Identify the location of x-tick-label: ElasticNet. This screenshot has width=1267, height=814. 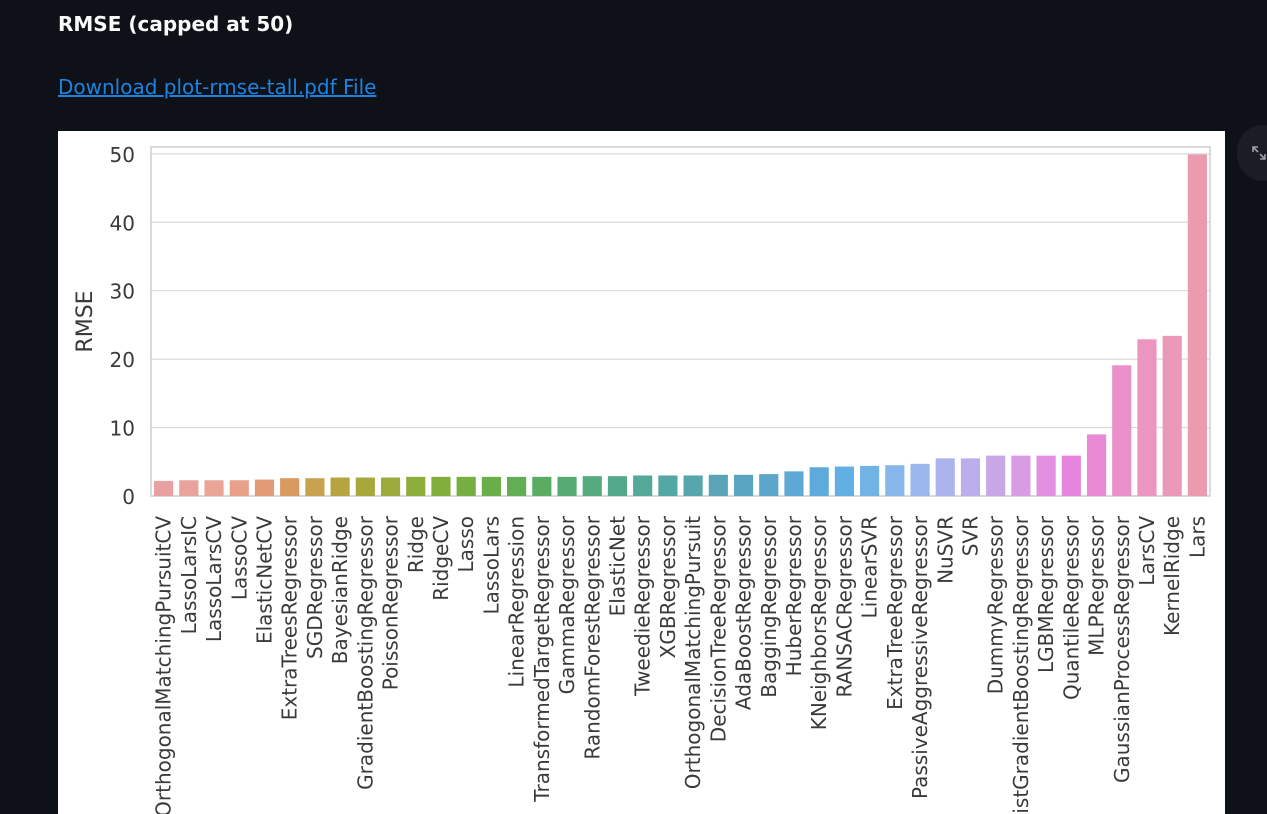
(617, 566).